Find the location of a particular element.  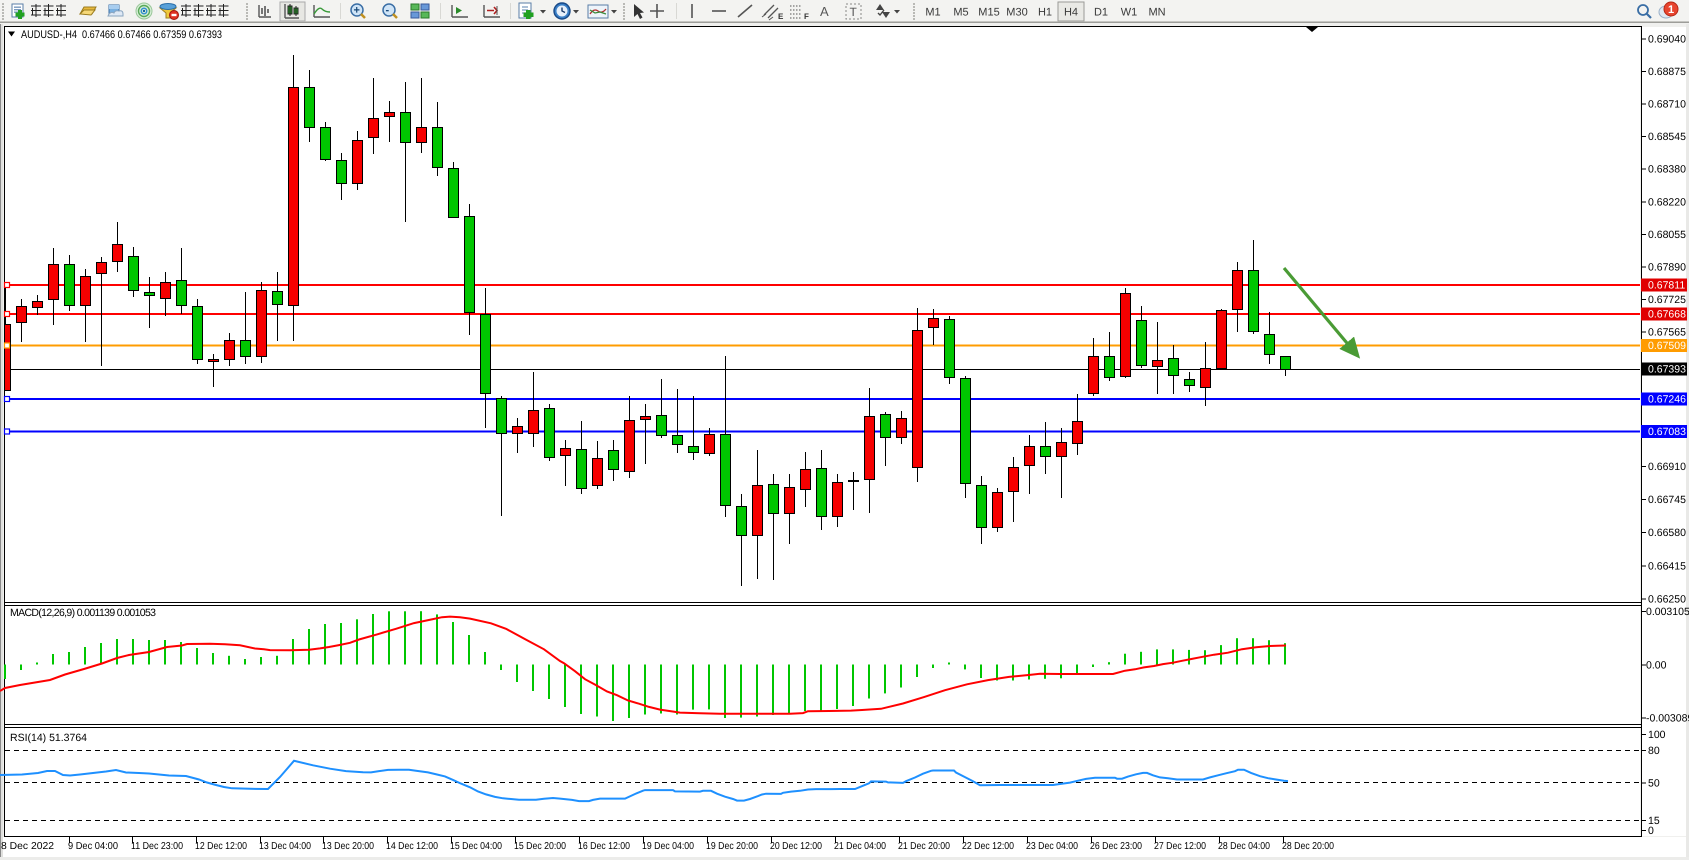

svg-text: 11 Dec 23:00 is located at coordinates (157, 846).